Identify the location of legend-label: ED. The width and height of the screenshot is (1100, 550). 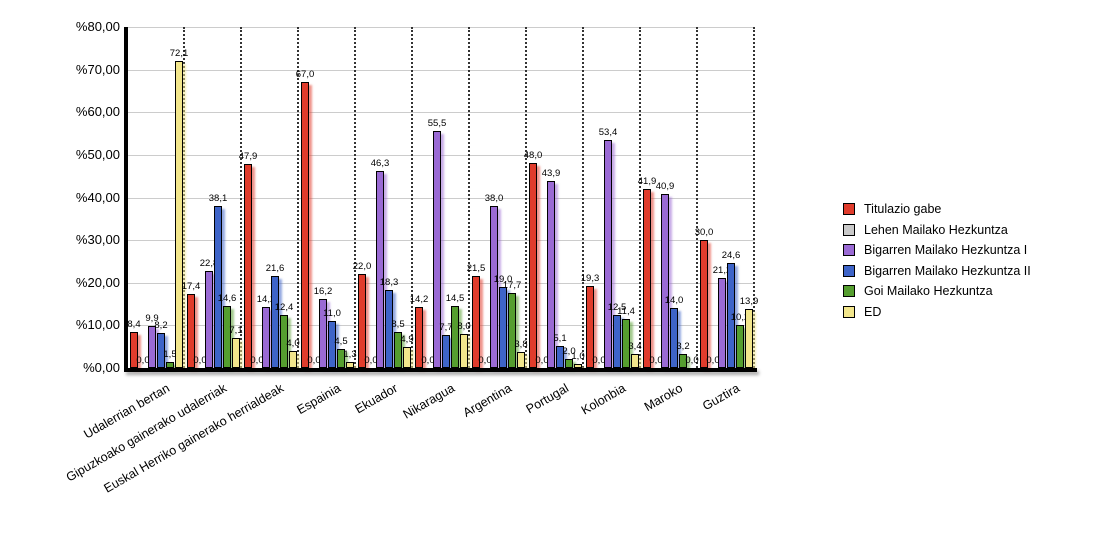
(873, 311).